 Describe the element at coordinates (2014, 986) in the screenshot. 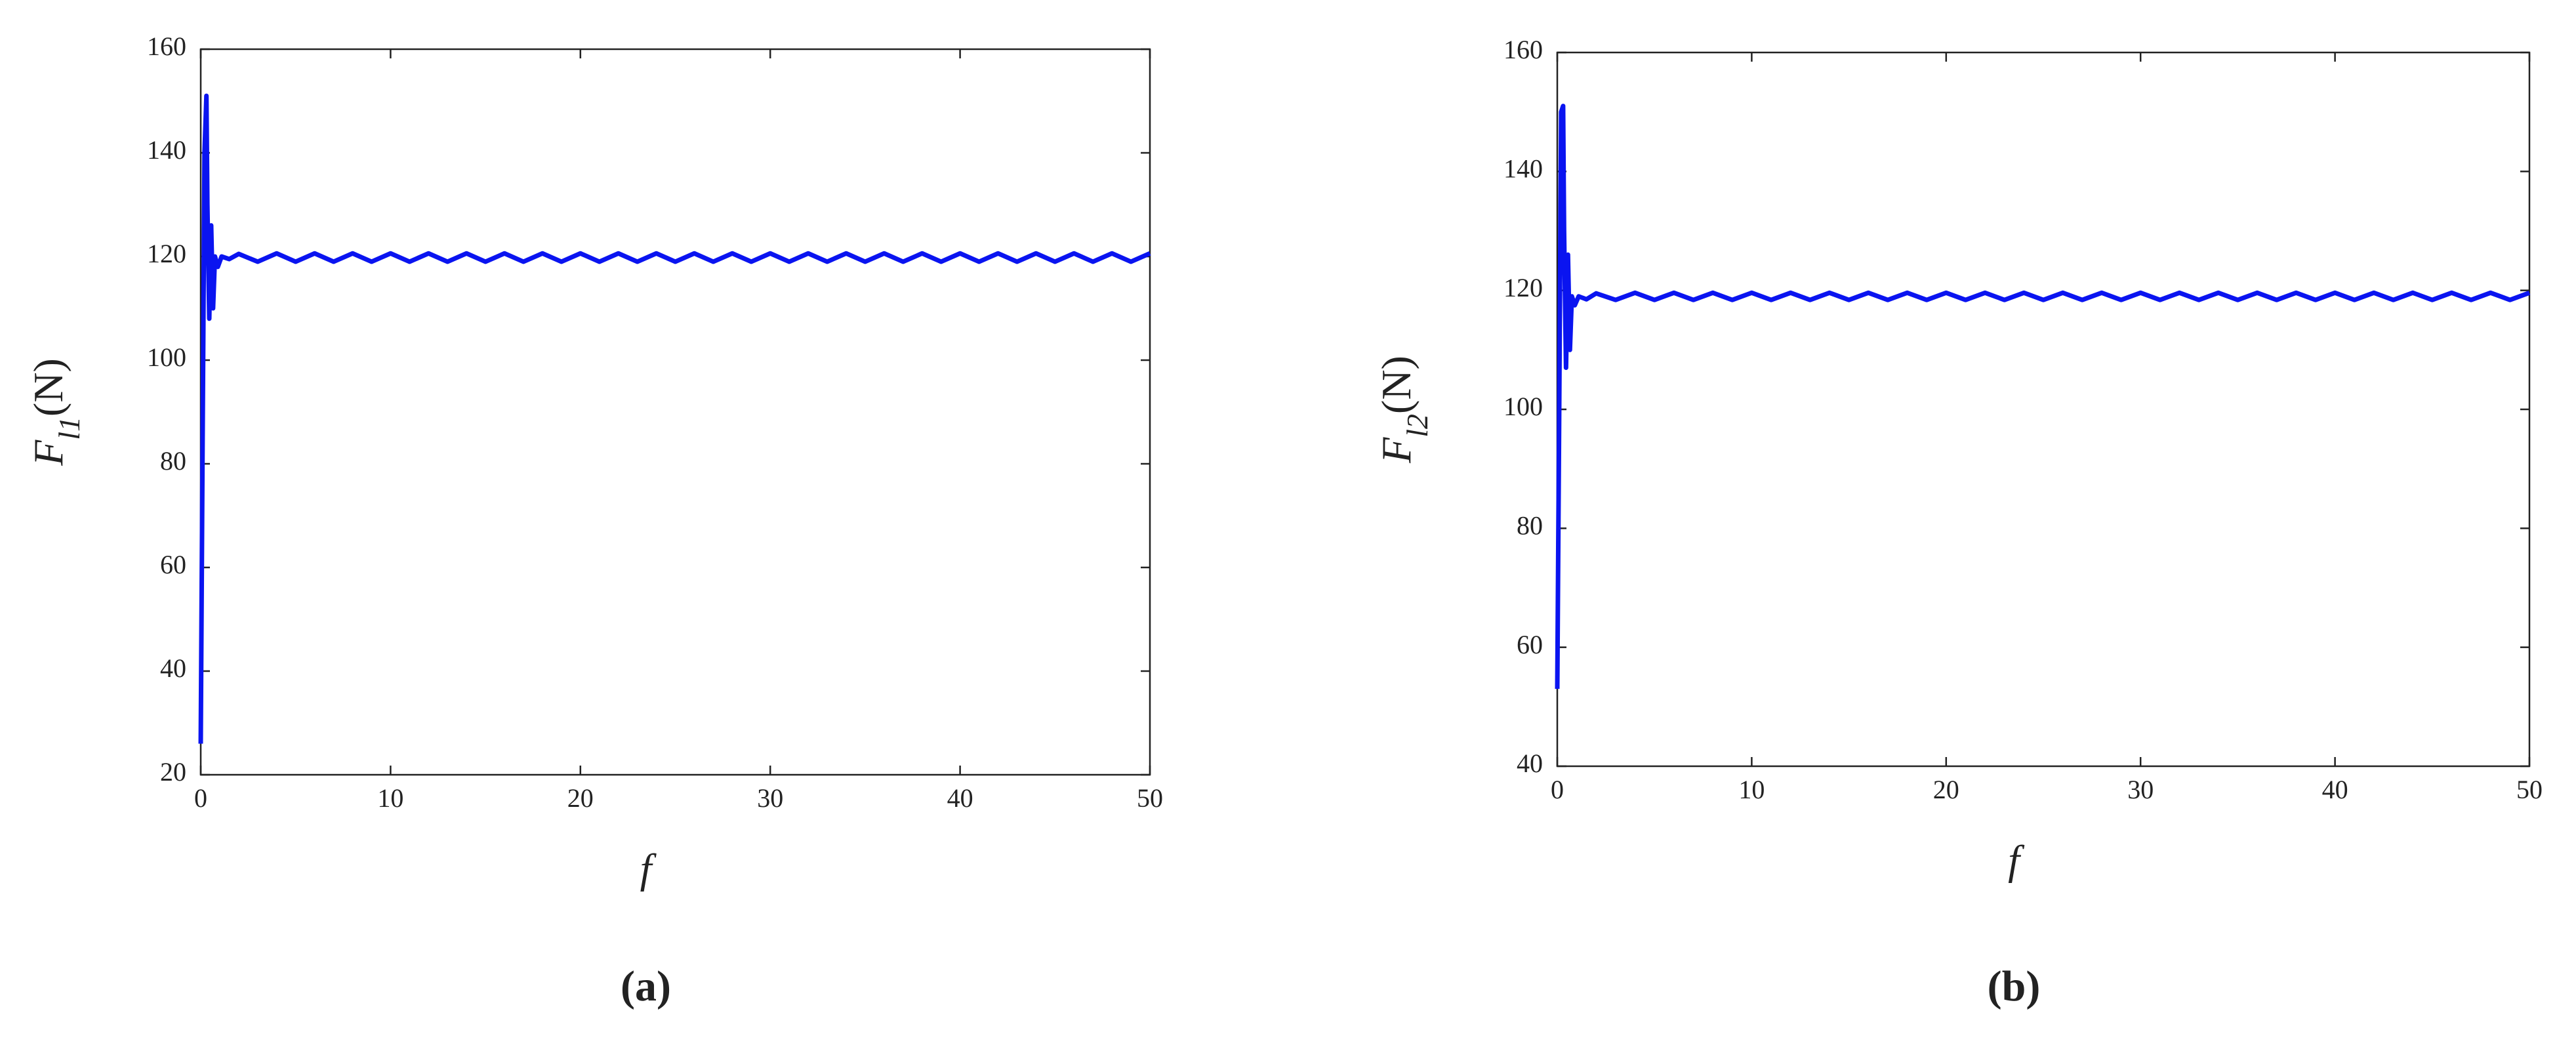

I see `panel-label: (b)` at that location.